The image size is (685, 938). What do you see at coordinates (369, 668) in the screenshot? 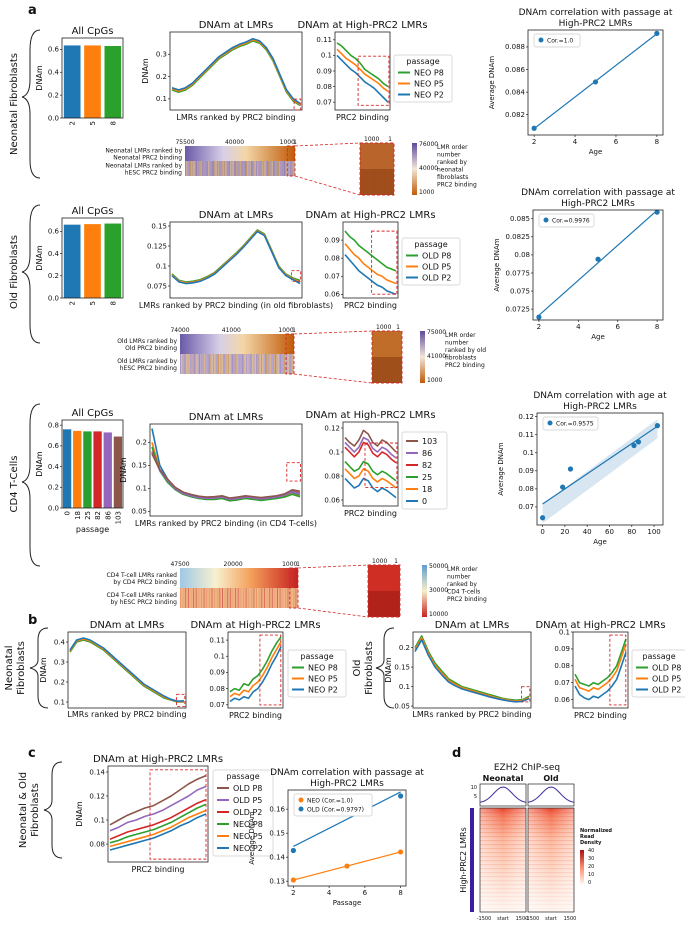
I see `svg-text: Fibroblasts` at bounding box center [369, 668].